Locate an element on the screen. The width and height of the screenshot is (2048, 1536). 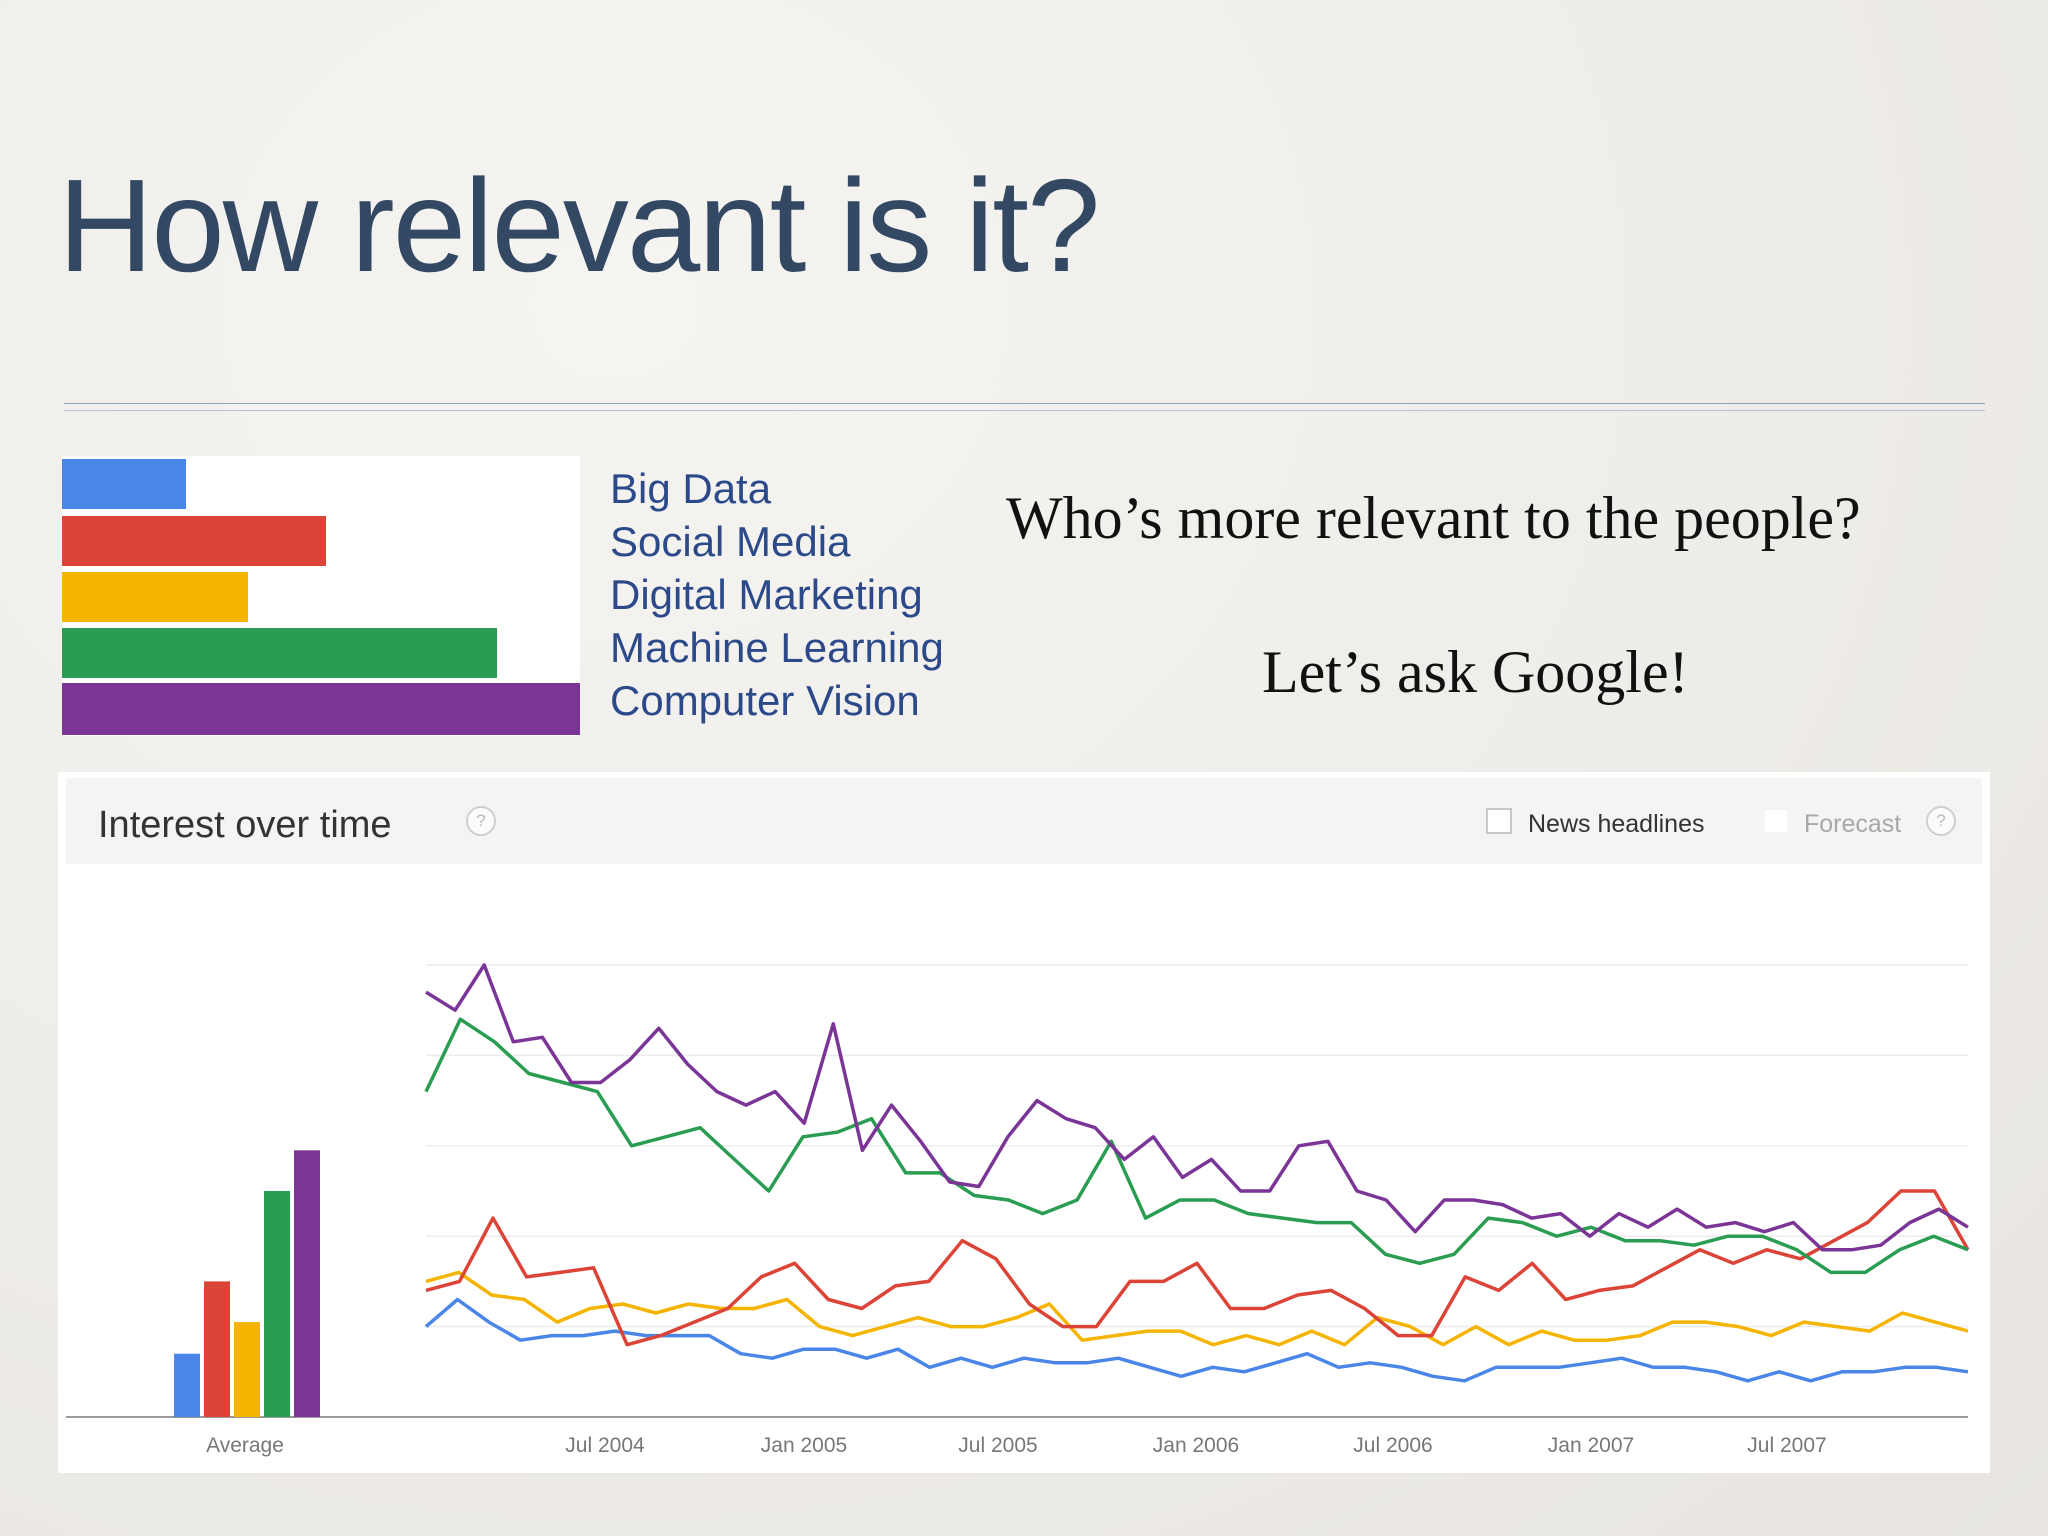
x-tick-label: Jul 2004 is located at coordinates (605, 1445).